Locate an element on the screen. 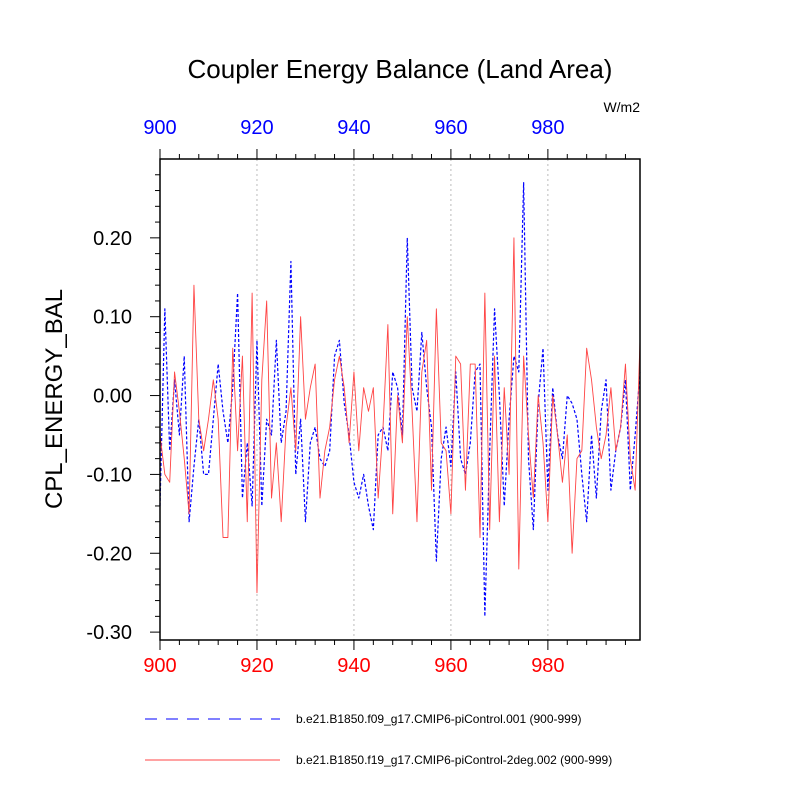 The height and width of the screenshot is (800, 800). units-label: W/m2 is located at coordinates (621, 107).